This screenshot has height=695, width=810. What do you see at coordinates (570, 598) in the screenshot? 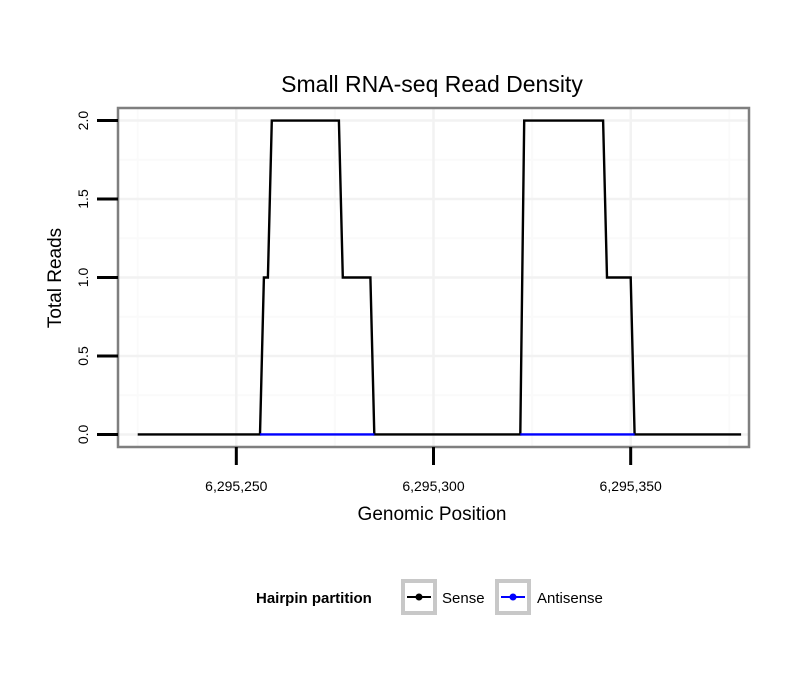
I see `legend-label-antisense: Antisense` at bounding box center [570, 598].